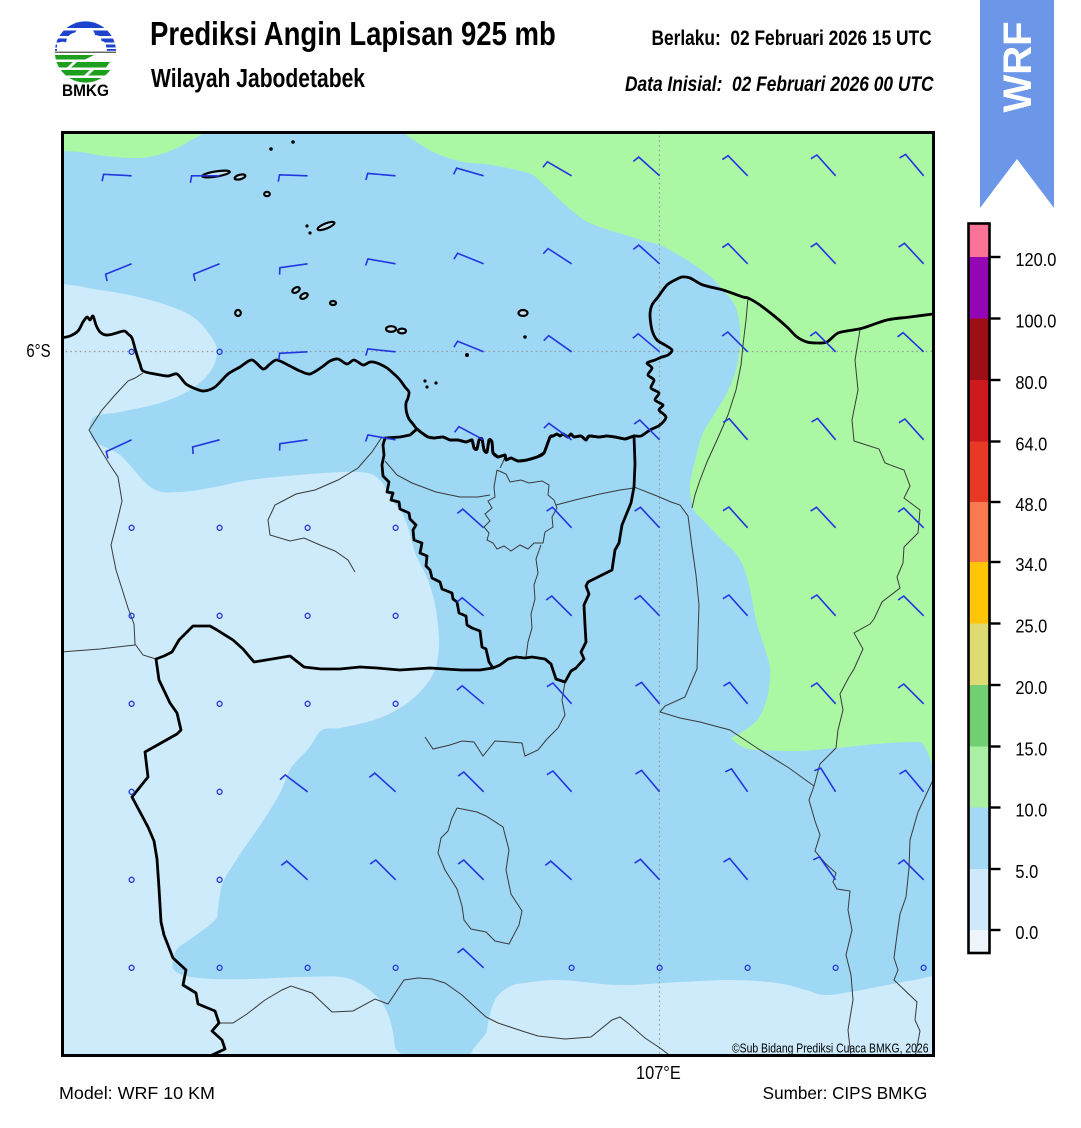  I want to click on svg-text:©Sub Bidang Prediksi Cuaca BMK: ©Sub Bidang Prediksi Cuaca BMKG, 2026, so click(830, 1048).